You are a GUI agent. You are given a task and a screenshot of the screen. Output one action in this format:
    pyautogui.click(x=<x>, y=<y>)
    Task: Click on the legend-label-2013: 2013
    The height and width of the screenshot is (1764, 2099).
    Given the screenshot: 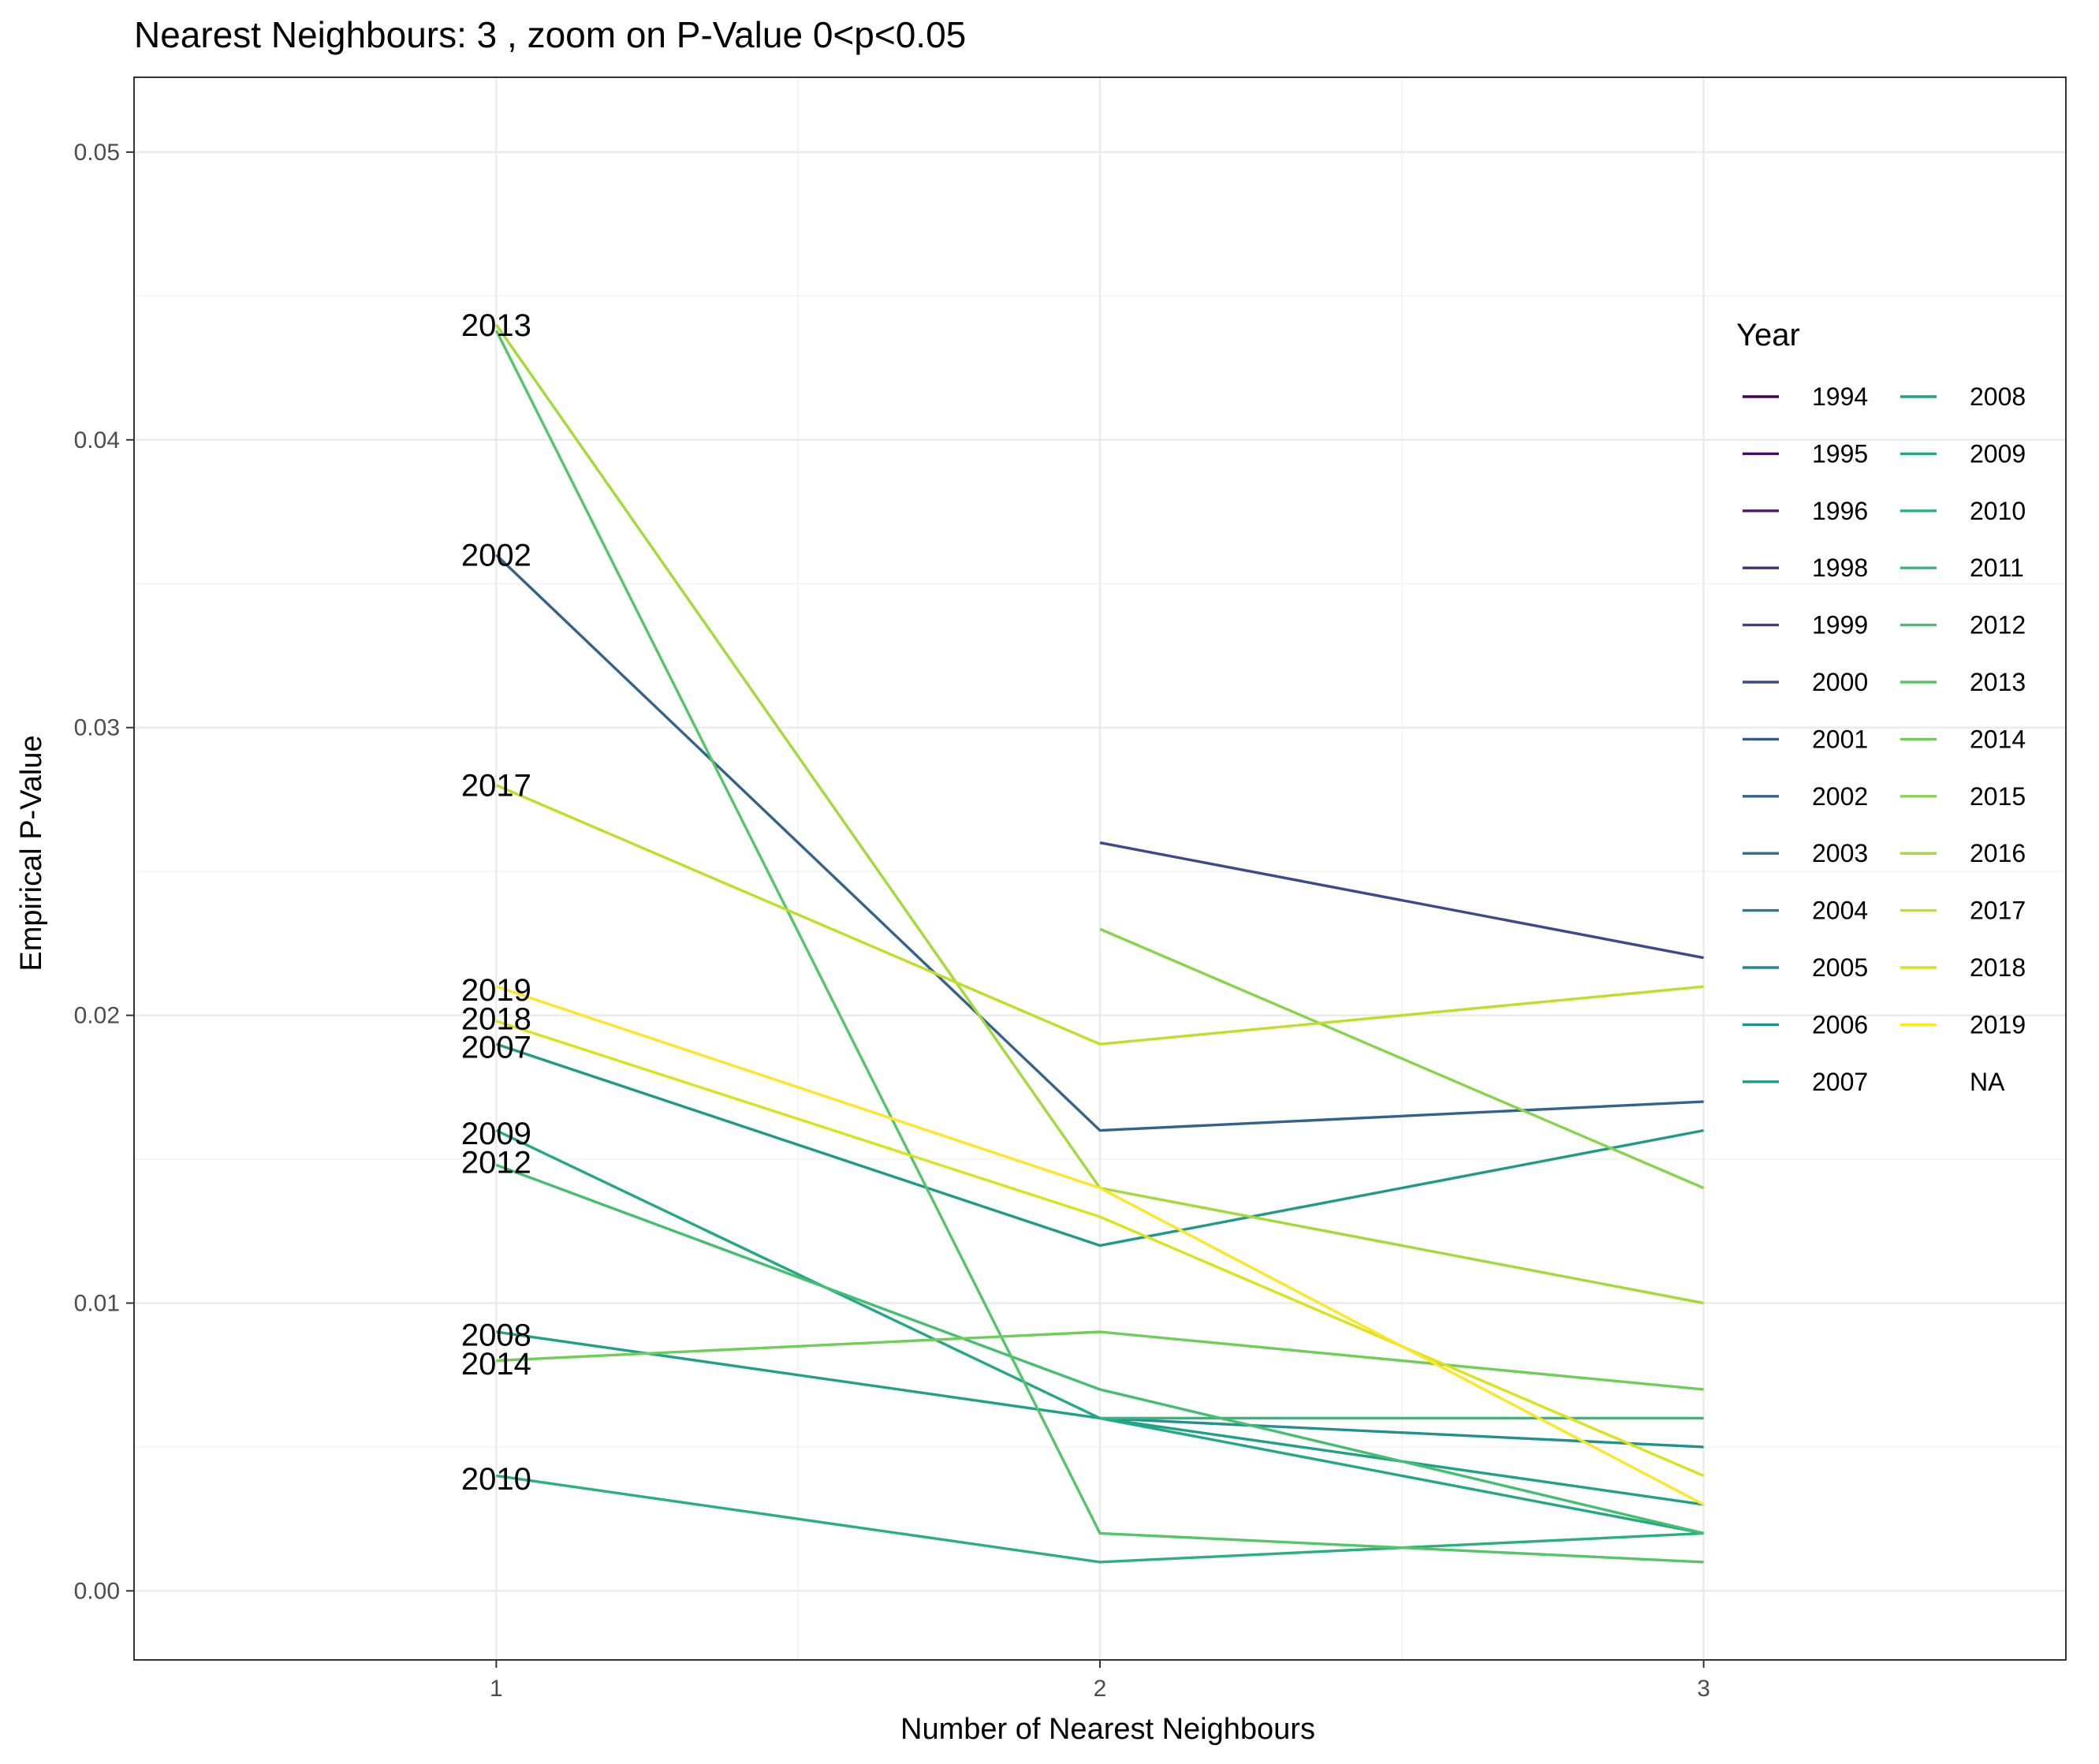 What is the action you would take?
    pyautogui.click(x=1998, y=682)
    